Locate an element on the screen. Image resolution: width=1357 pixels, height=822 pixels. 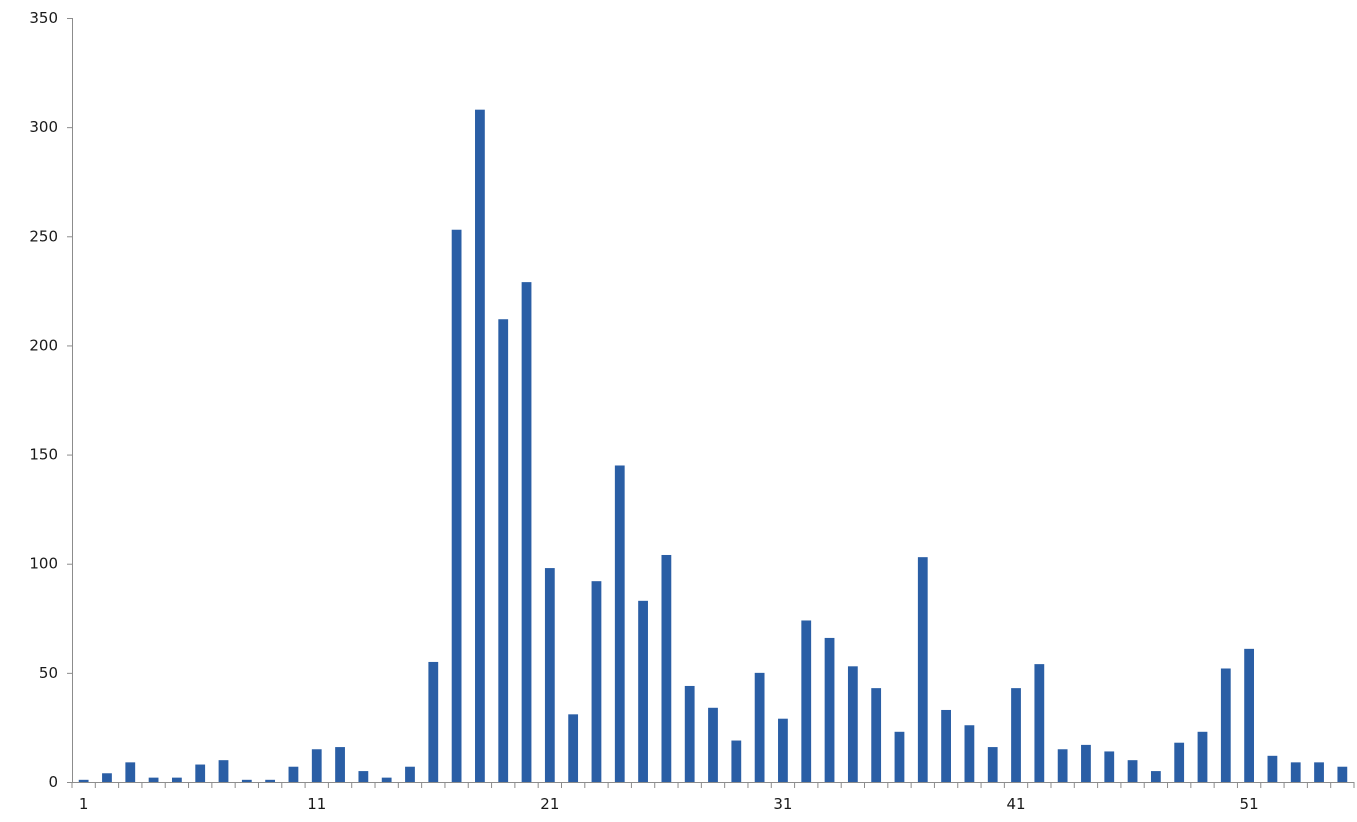
x-tick-label: 41 is located at coordinates (1015, 804).